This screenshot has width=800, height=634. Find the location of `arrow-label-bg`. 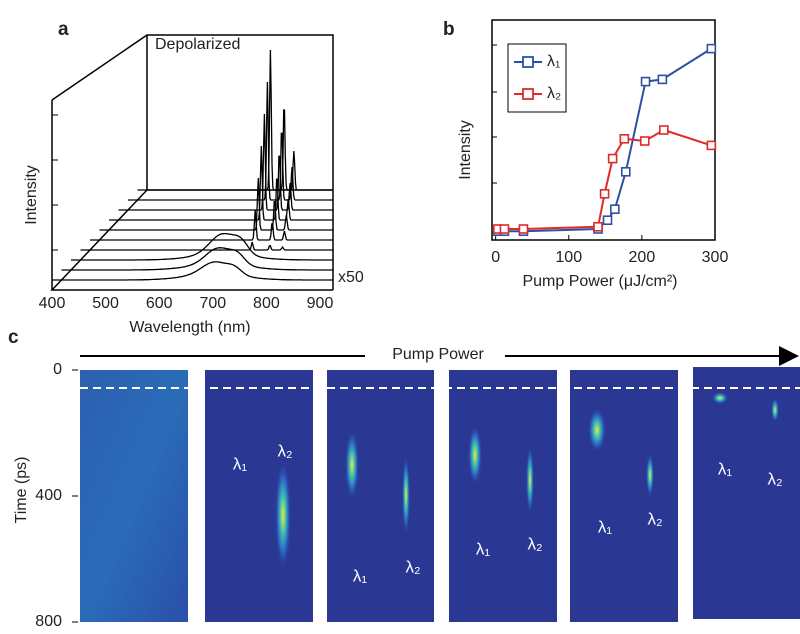

arrow-label-bg is located at coordinates (435, 355).